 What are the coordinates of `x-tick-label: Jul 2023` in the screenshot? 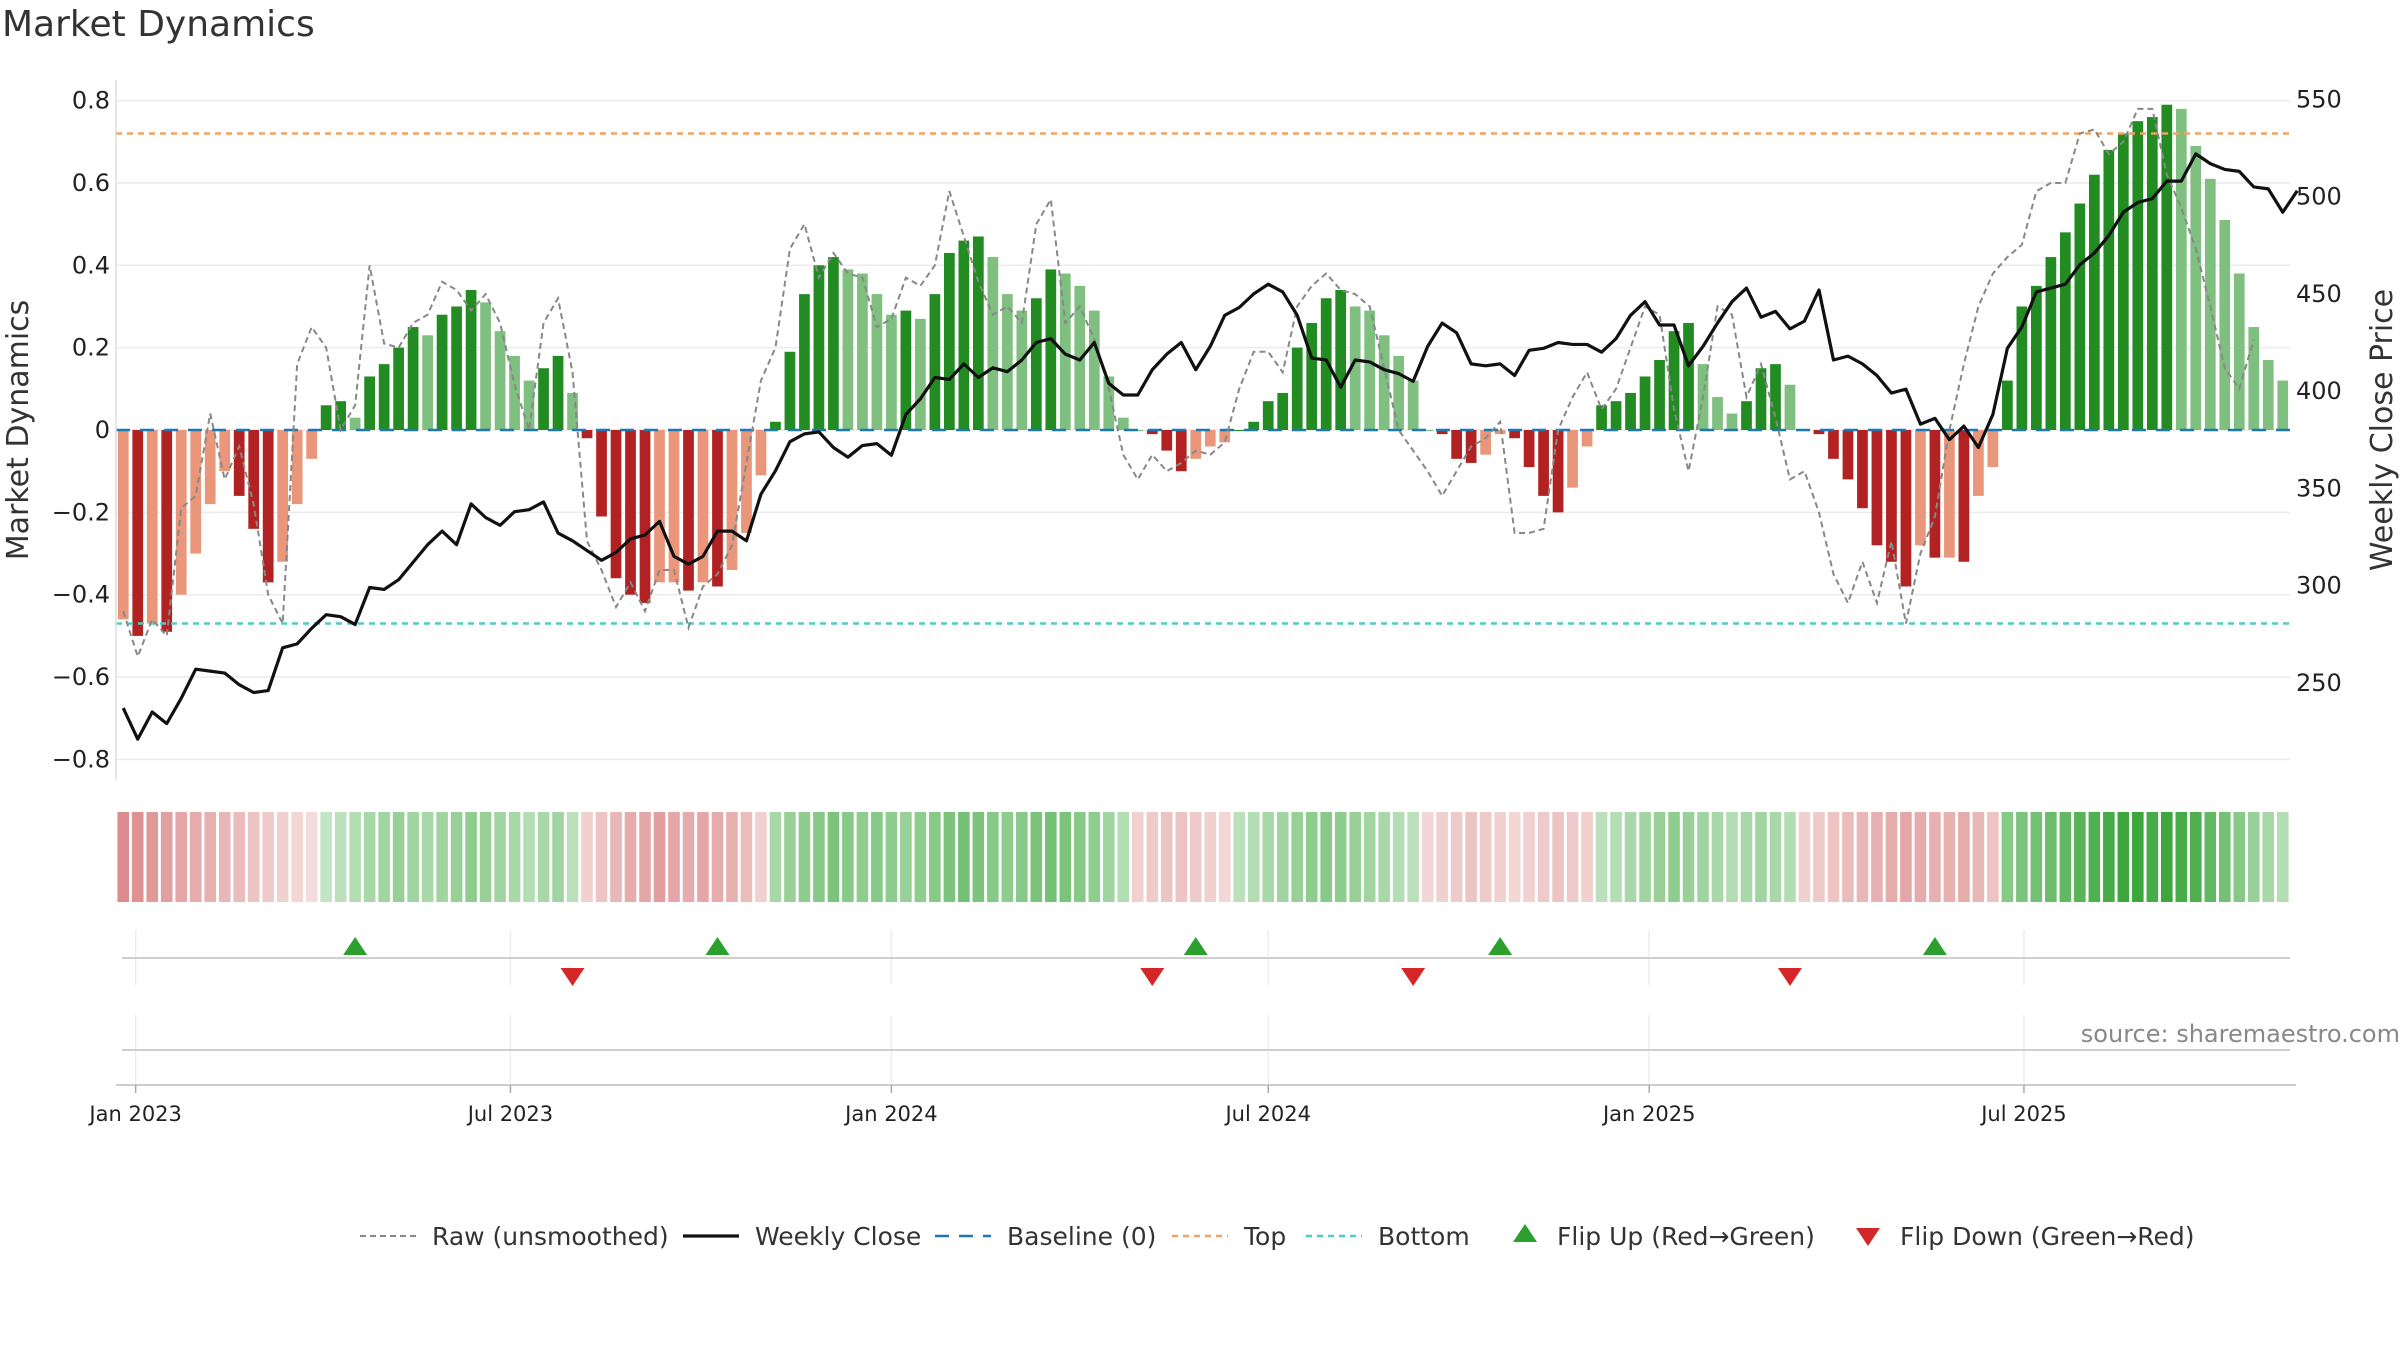 It's located at (509, 1114).